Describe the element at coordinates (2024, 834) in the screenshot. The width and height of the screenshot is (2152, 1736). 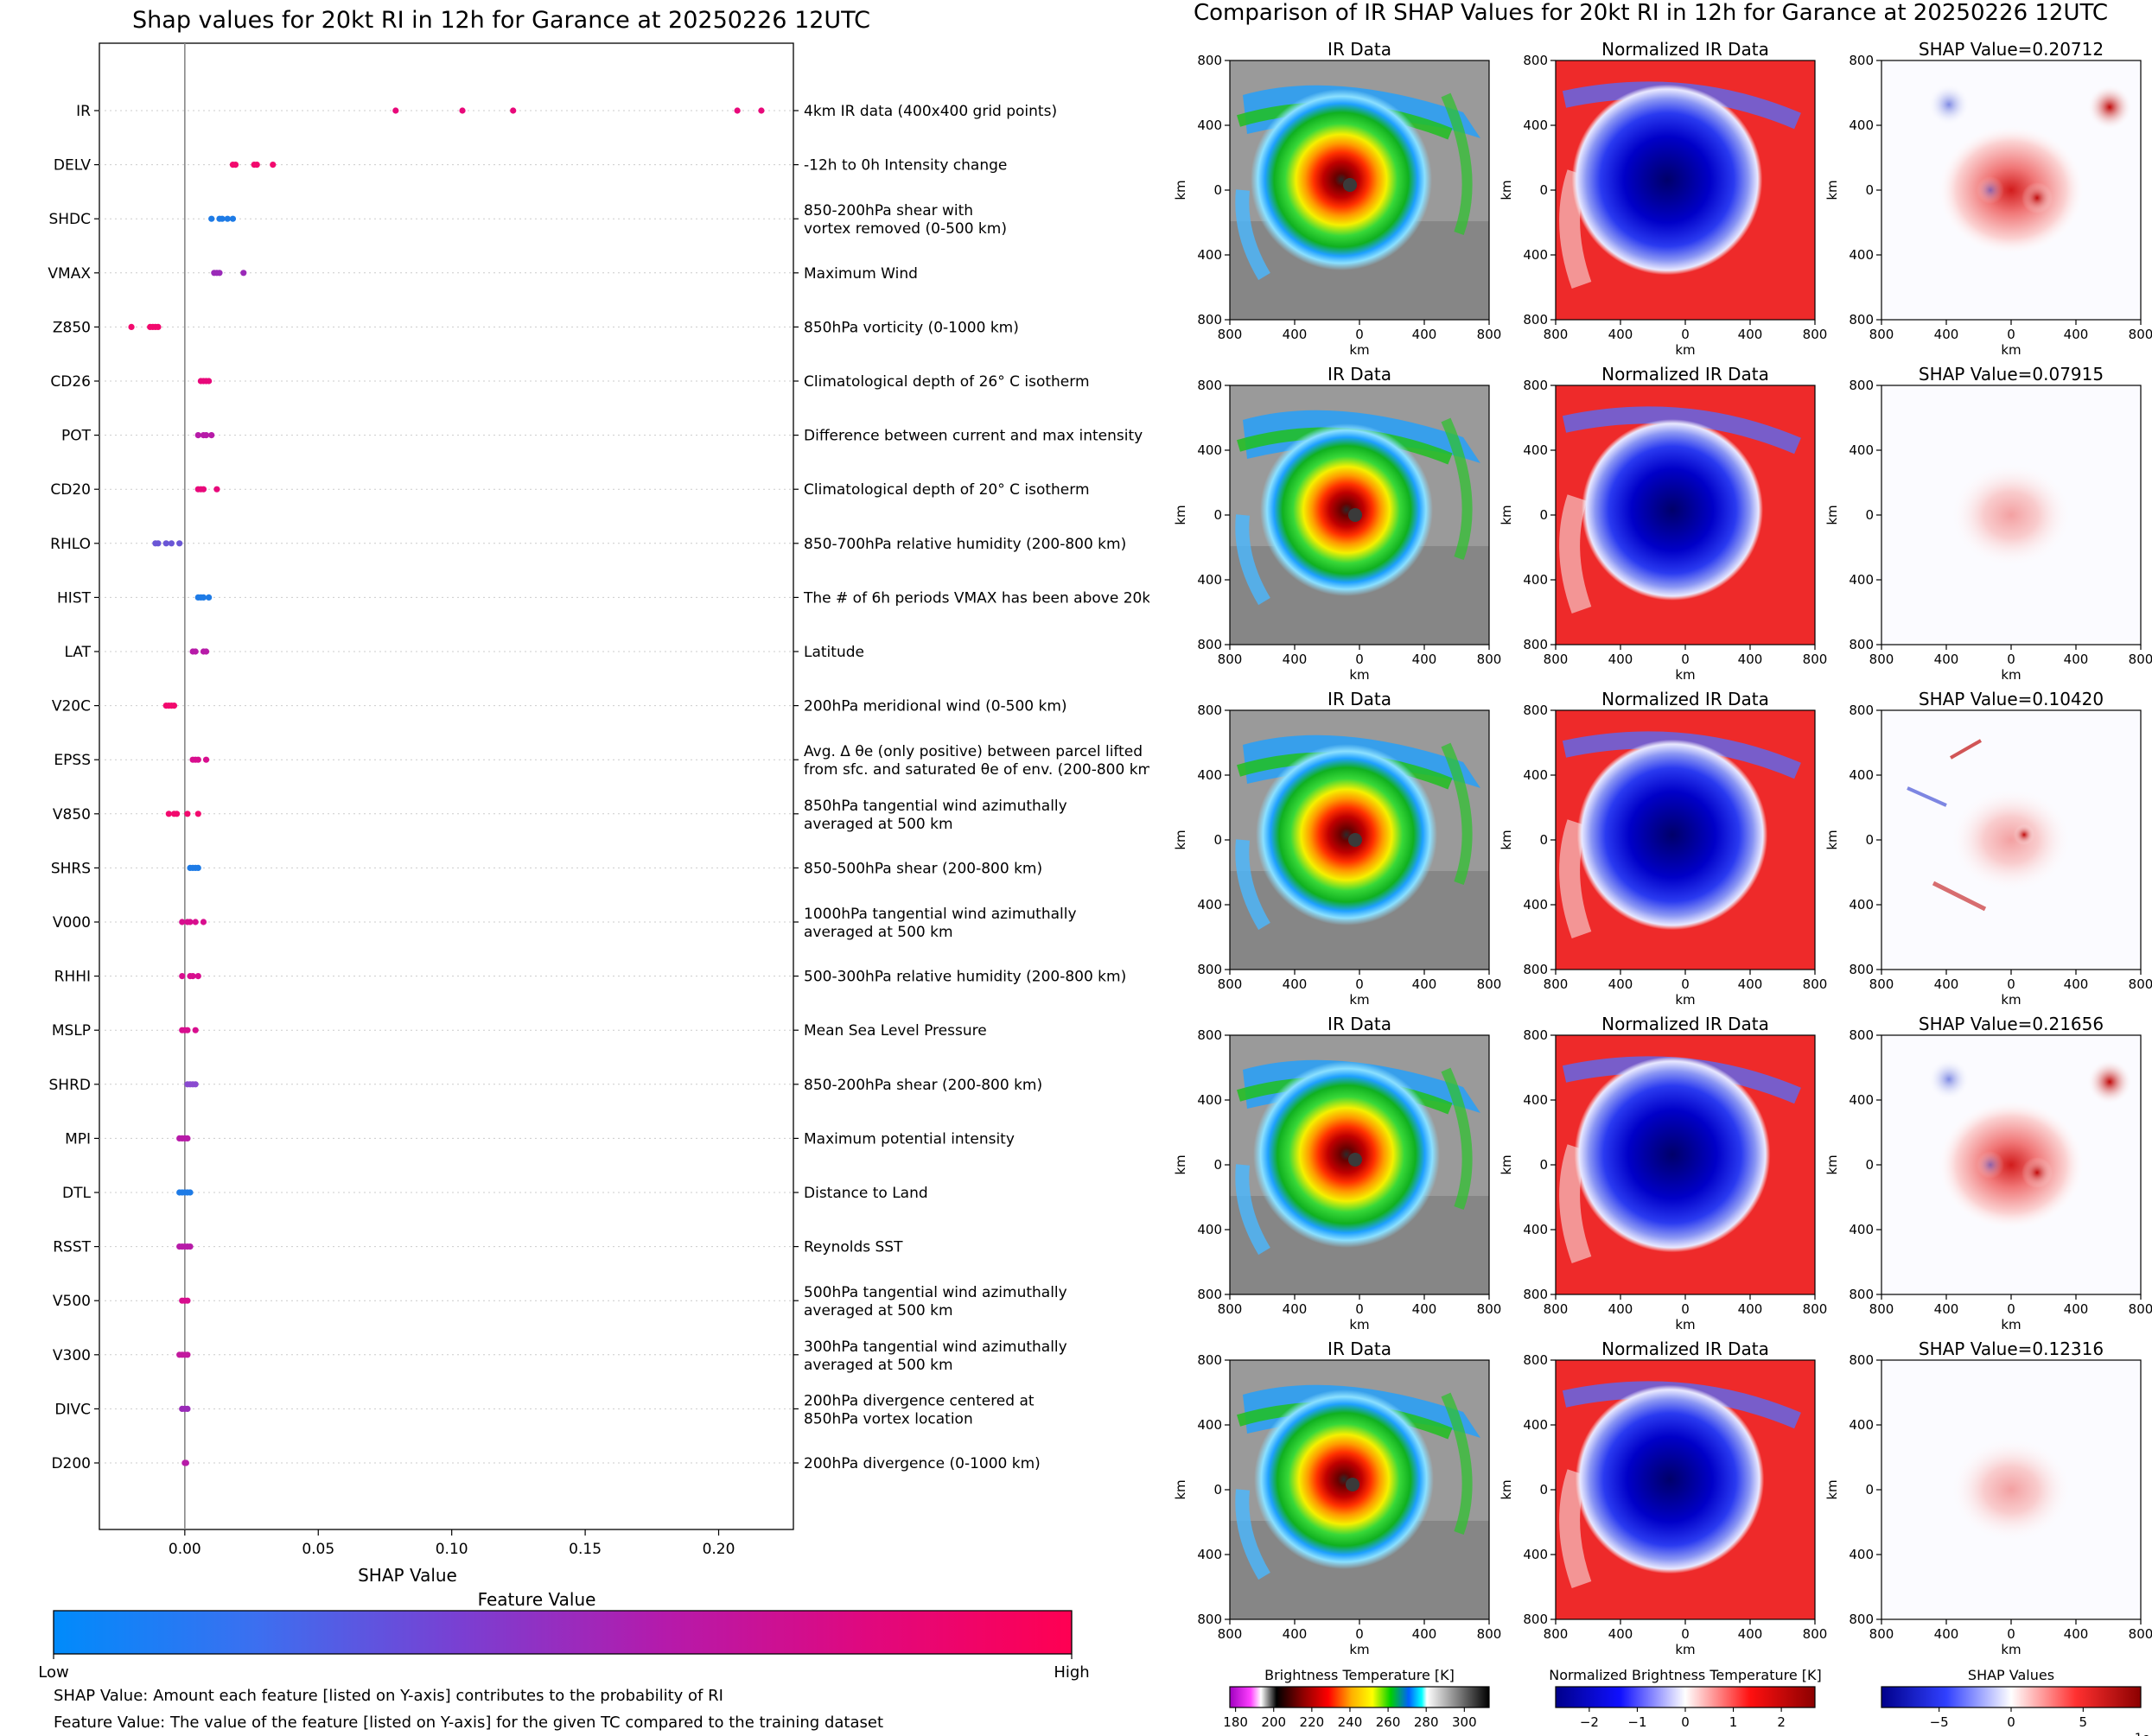
I see `shap-hotspot` at that location.